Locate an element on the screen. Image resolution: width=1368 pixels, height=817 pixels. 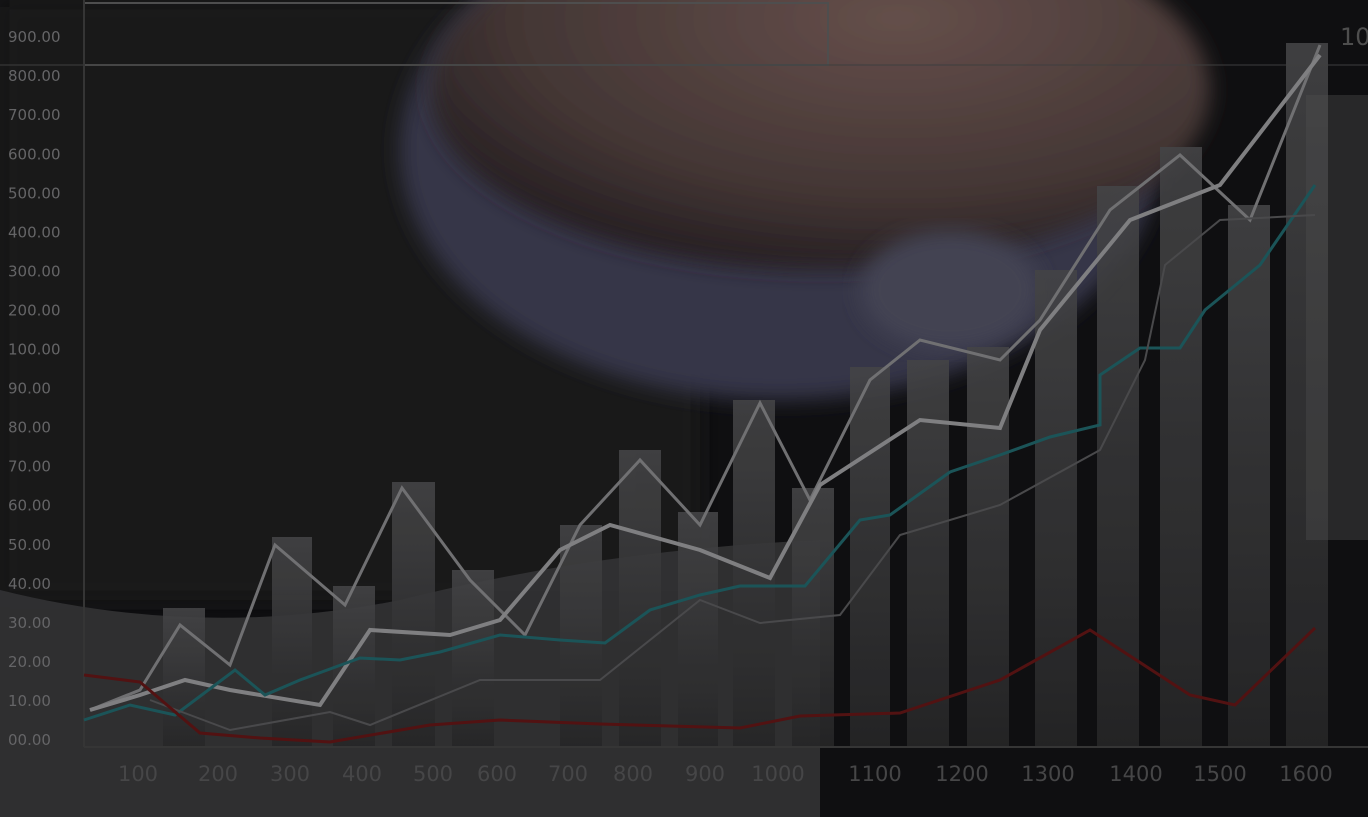
y-label: 400.00 is located at coordinates (34, 232).